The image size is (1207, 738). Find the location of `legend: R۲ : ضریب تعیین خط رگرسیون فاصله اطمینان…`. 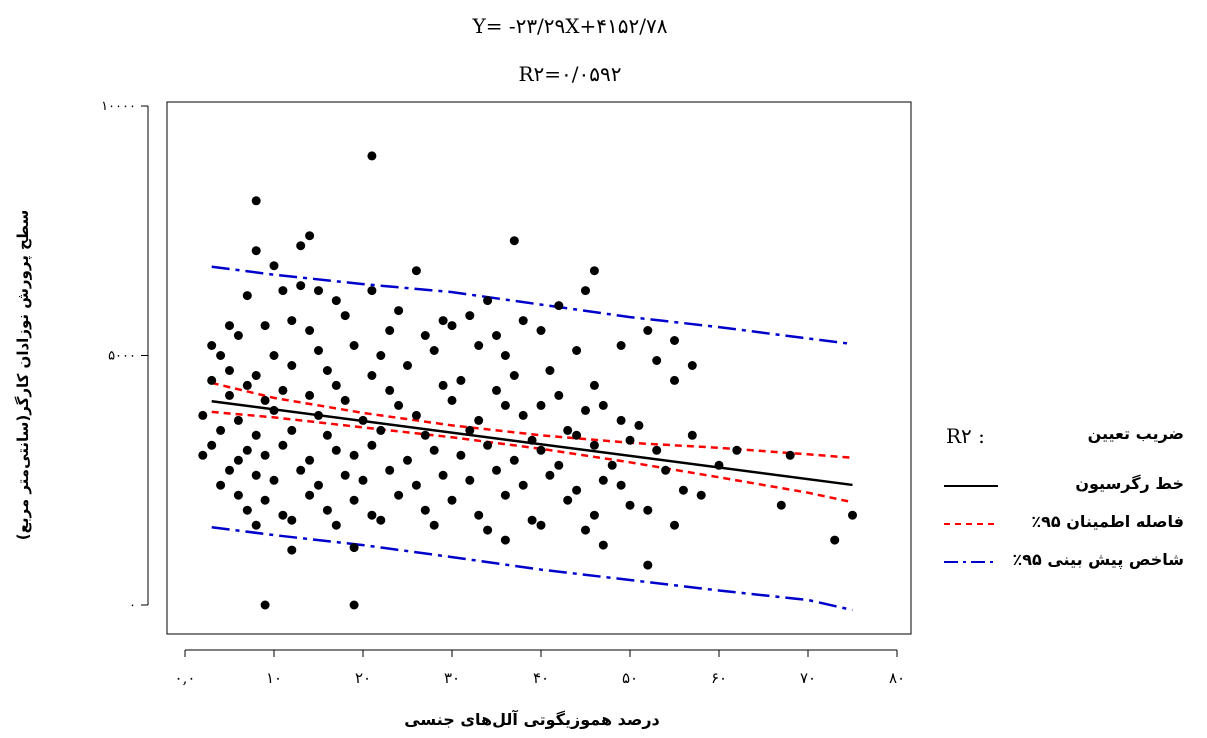

legend: R۲ : ضریب تعیین خط رگرسیون فاصله اطمینان… is located at coordinates (1068, 516).